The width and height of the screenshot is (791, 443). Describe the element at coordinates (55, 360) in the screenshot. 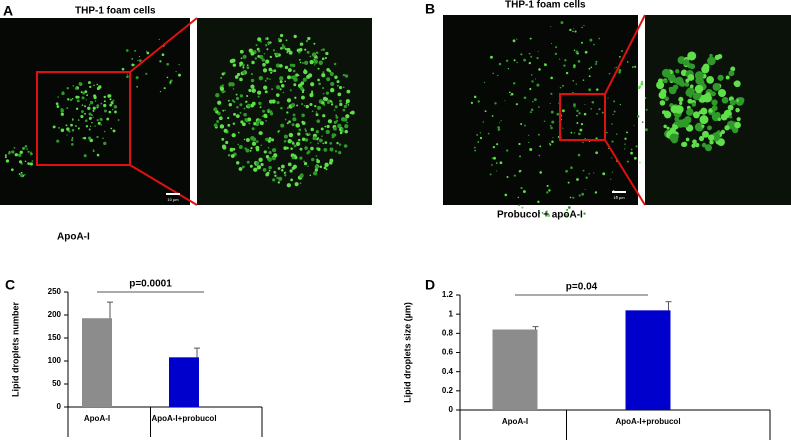

I see `y-tick-label: 100` at that location.